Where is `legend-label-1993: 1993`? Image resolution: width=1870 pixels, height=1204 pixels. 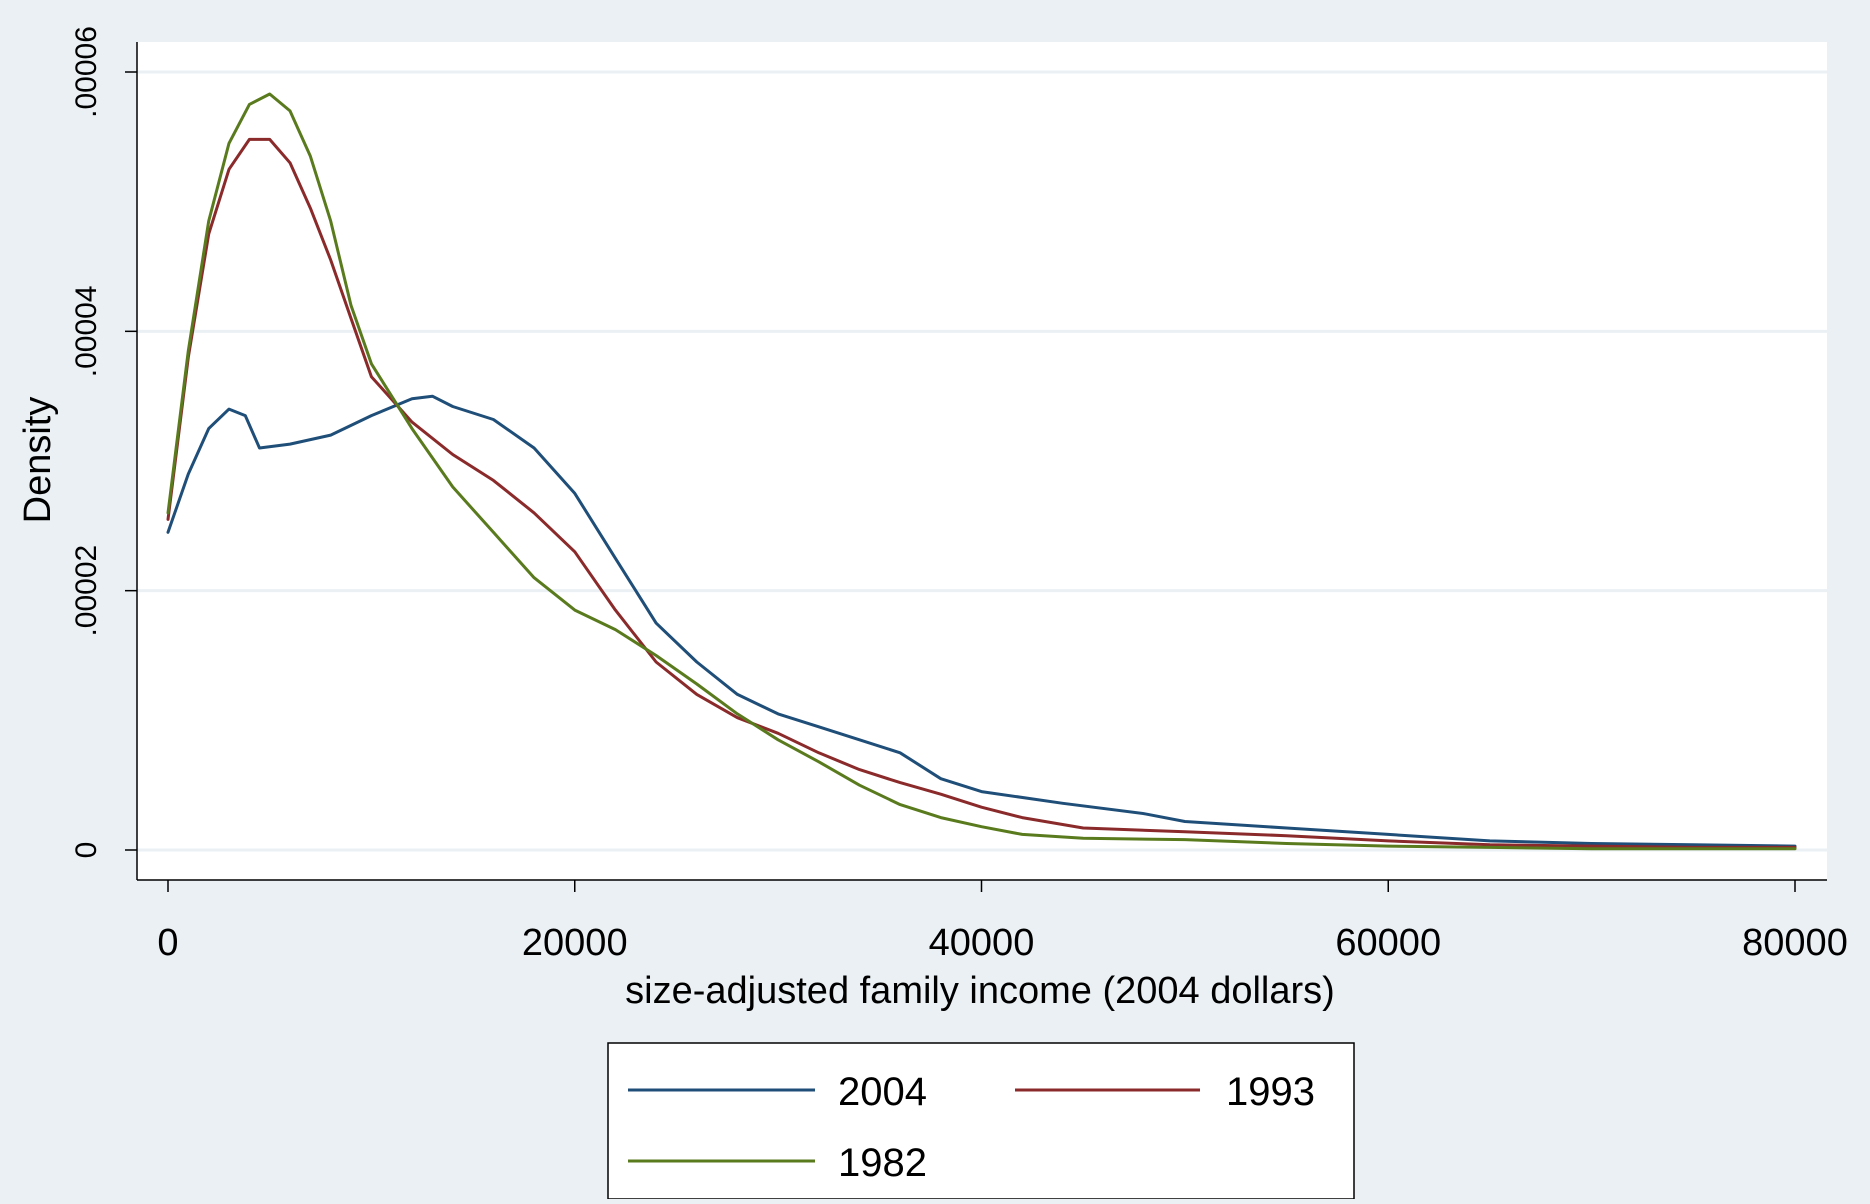 legend-label-1993: 1993 is located at coordinates (1270, 1092).